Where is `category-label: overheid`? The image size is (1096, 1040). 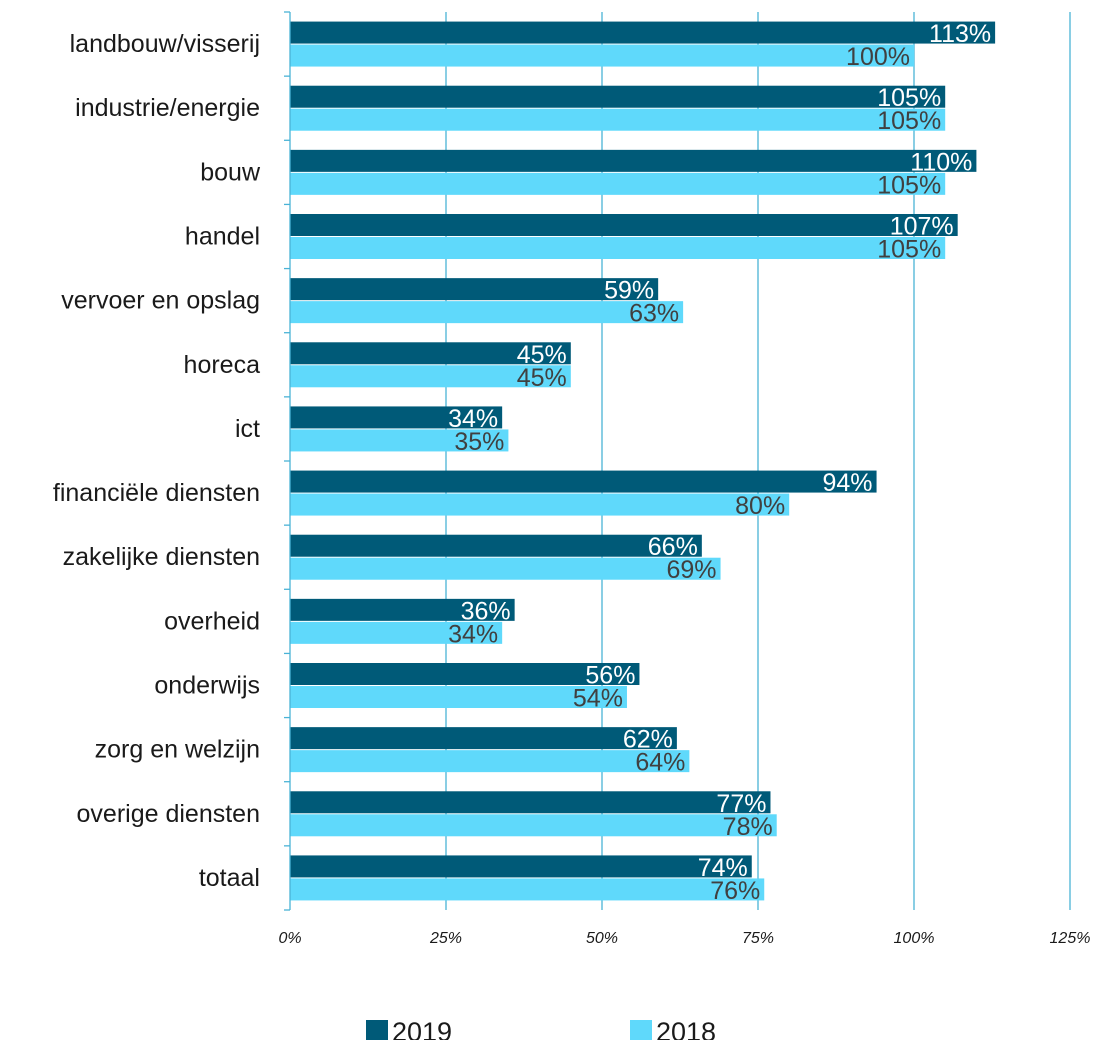
category-label: overheid is located at coordinates (212, 621).